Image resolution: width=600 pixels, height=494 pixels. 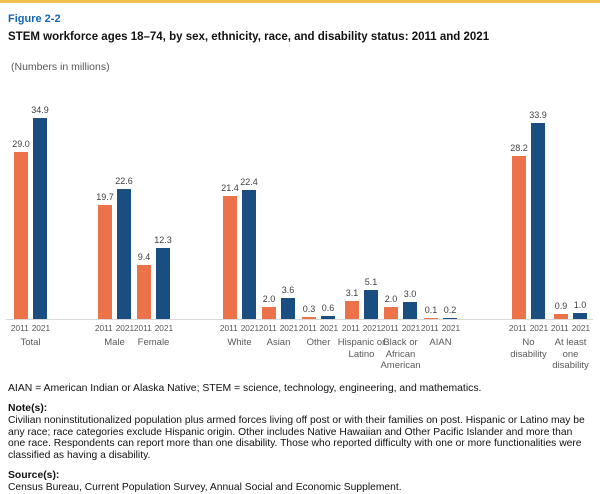 I want to click on bar-column: 0.1, so click(x=431, y=312).